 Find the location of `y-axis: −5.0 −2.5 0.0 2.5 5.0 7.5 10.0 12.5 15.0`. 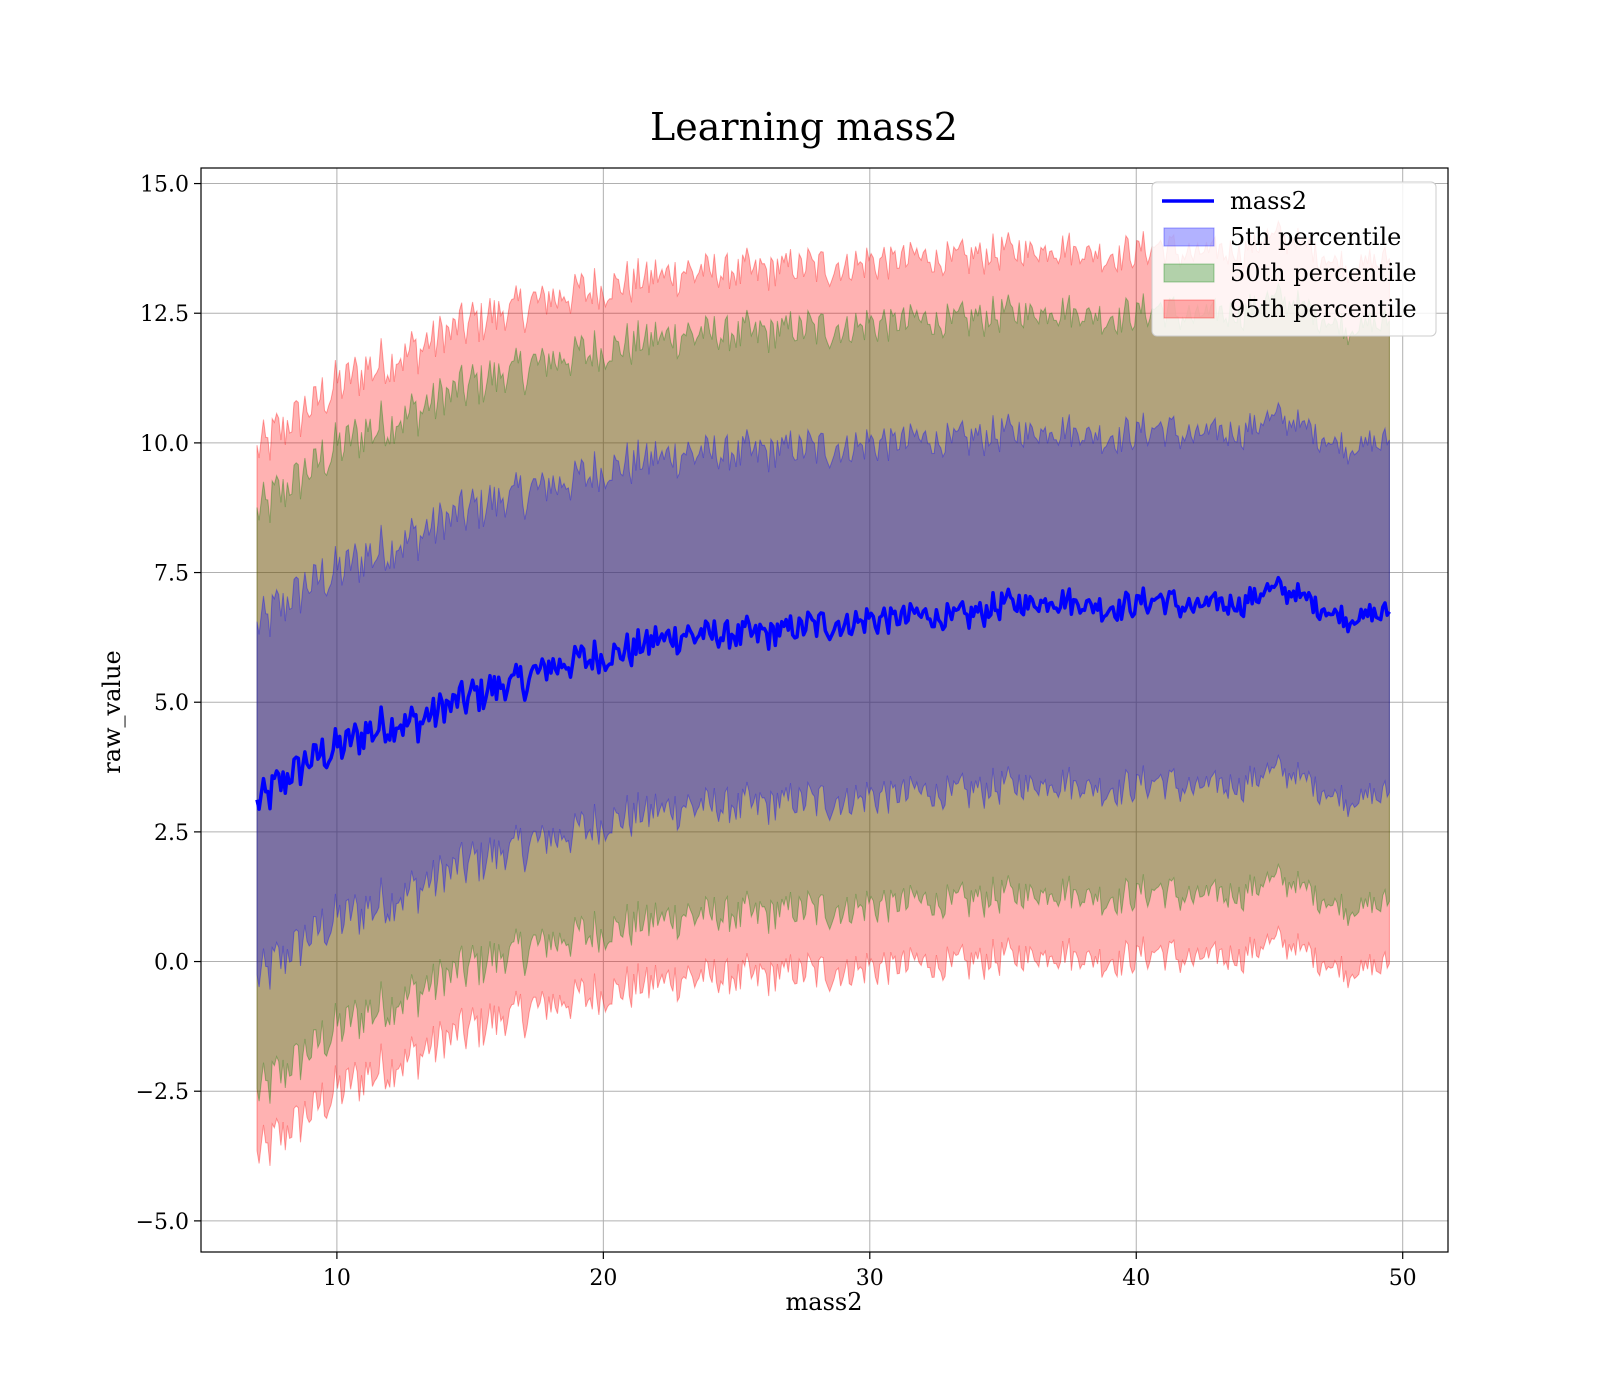

y-axis: −5.0 −2.5 0.0 2.5 5.0 7.5 10.0 12.5 15.0 is located at coordinates (168, 704).